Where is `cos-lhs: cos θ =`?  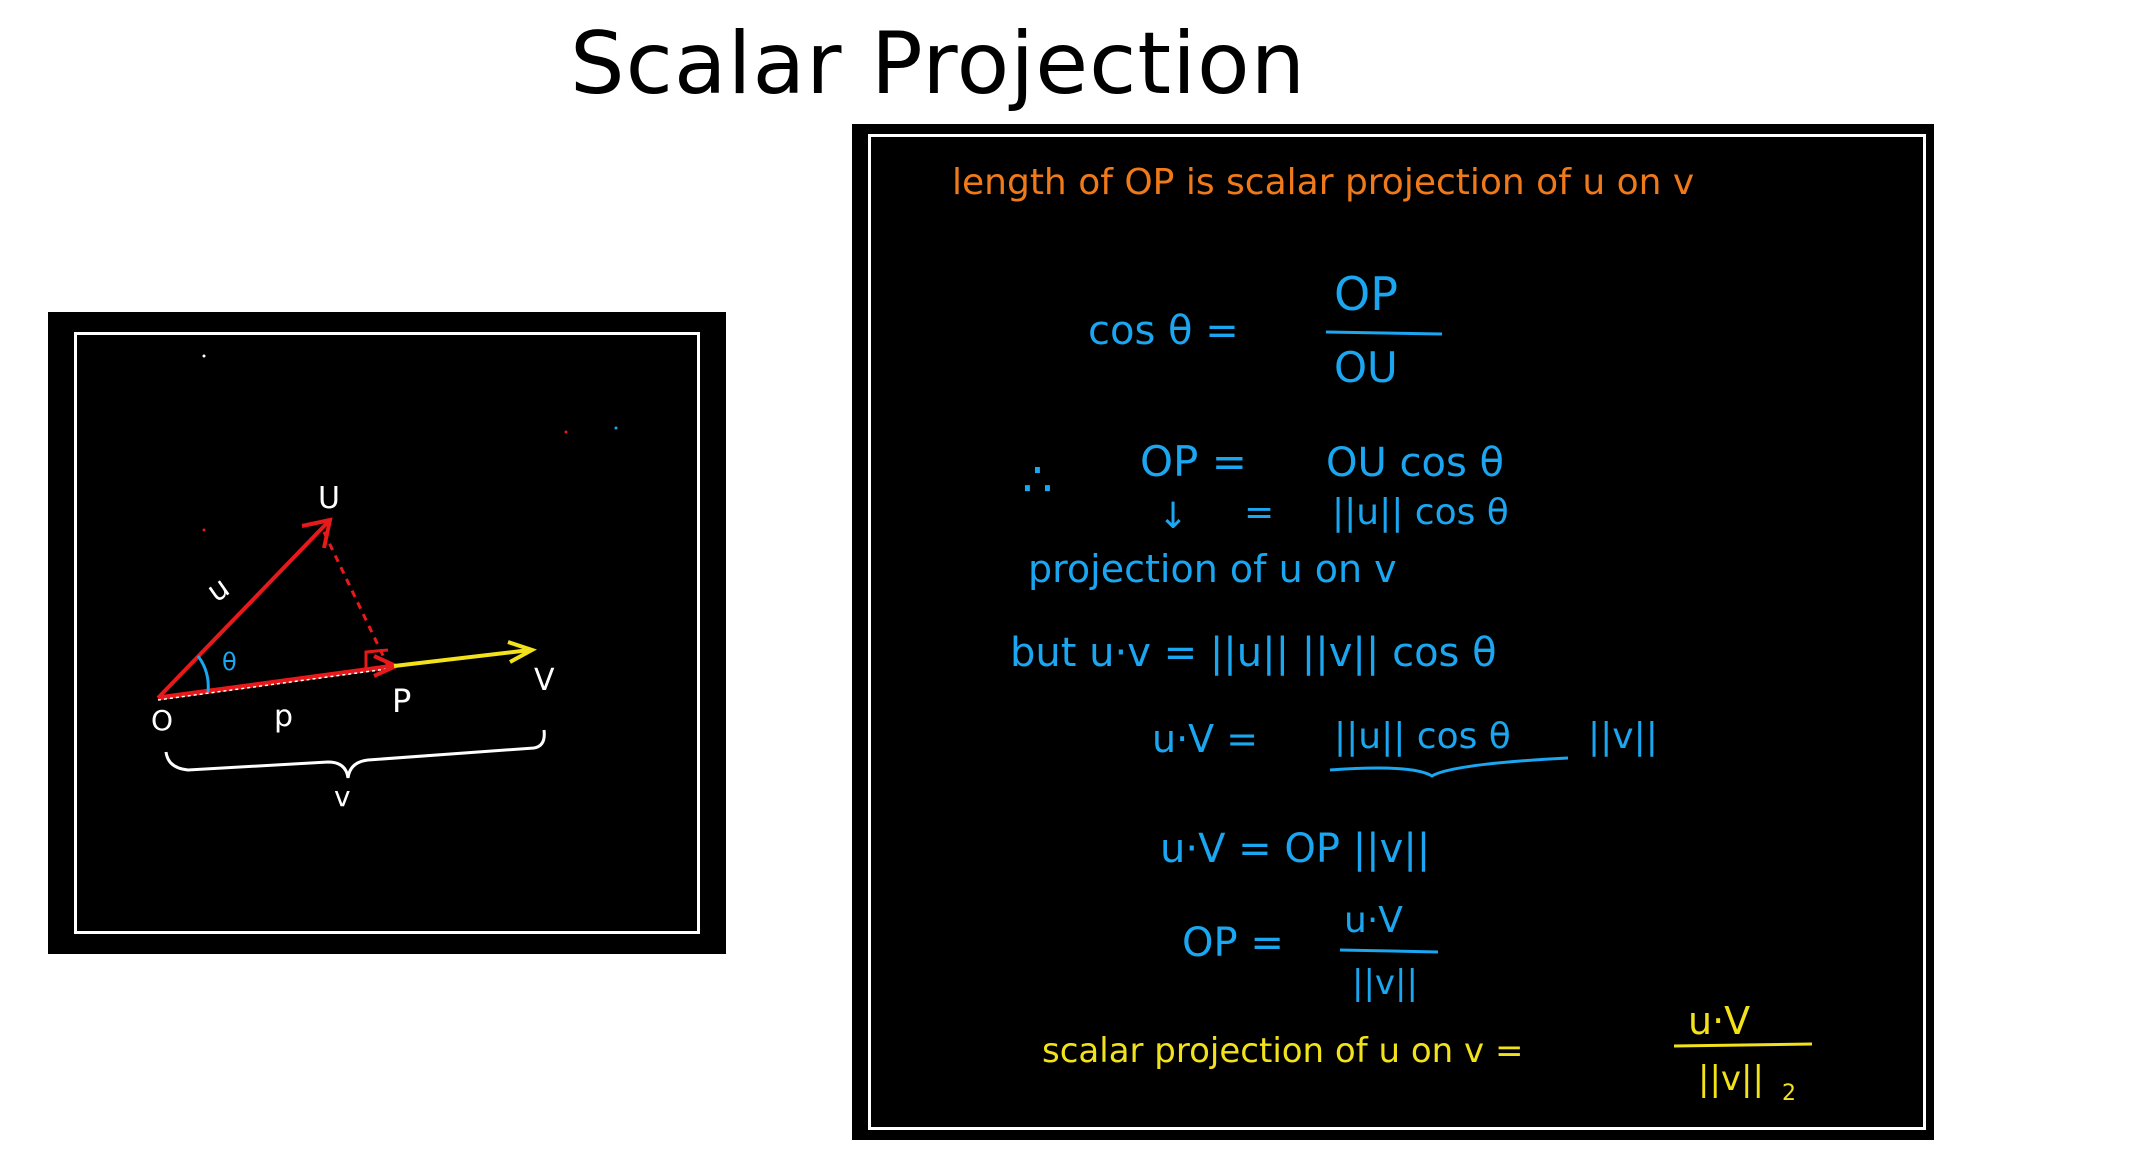
cos-lhs: cos θ = is located at coordinates (1163, 331).